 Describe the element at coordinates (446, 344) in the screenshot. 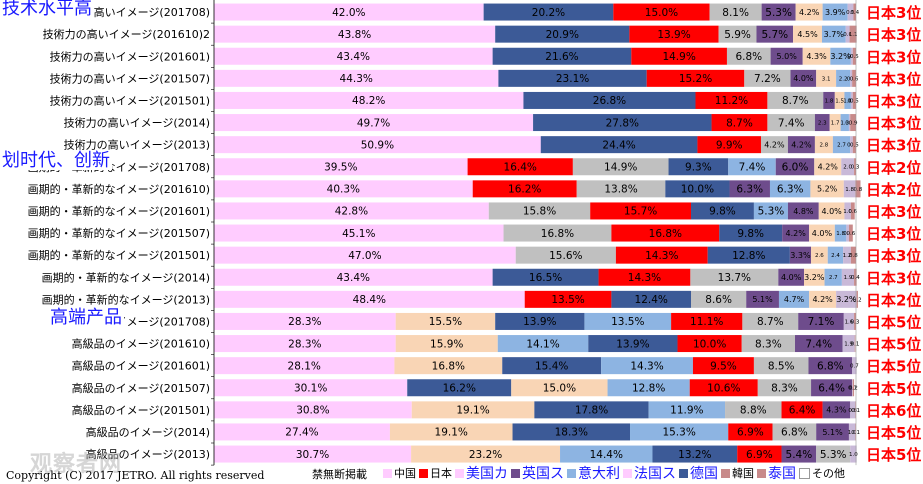

I see `data-label: 15.9%` at that location.